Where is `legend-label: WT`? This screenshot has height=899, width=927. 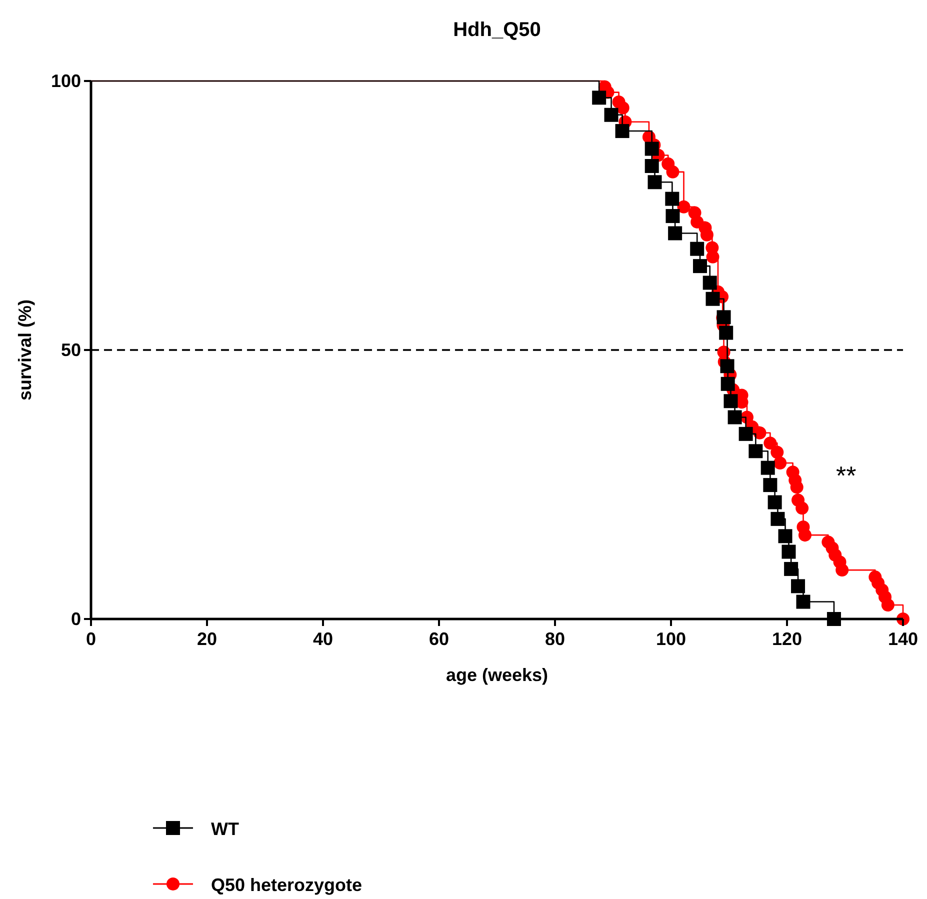 legend-label: WT is located at coordinates (225, 829).